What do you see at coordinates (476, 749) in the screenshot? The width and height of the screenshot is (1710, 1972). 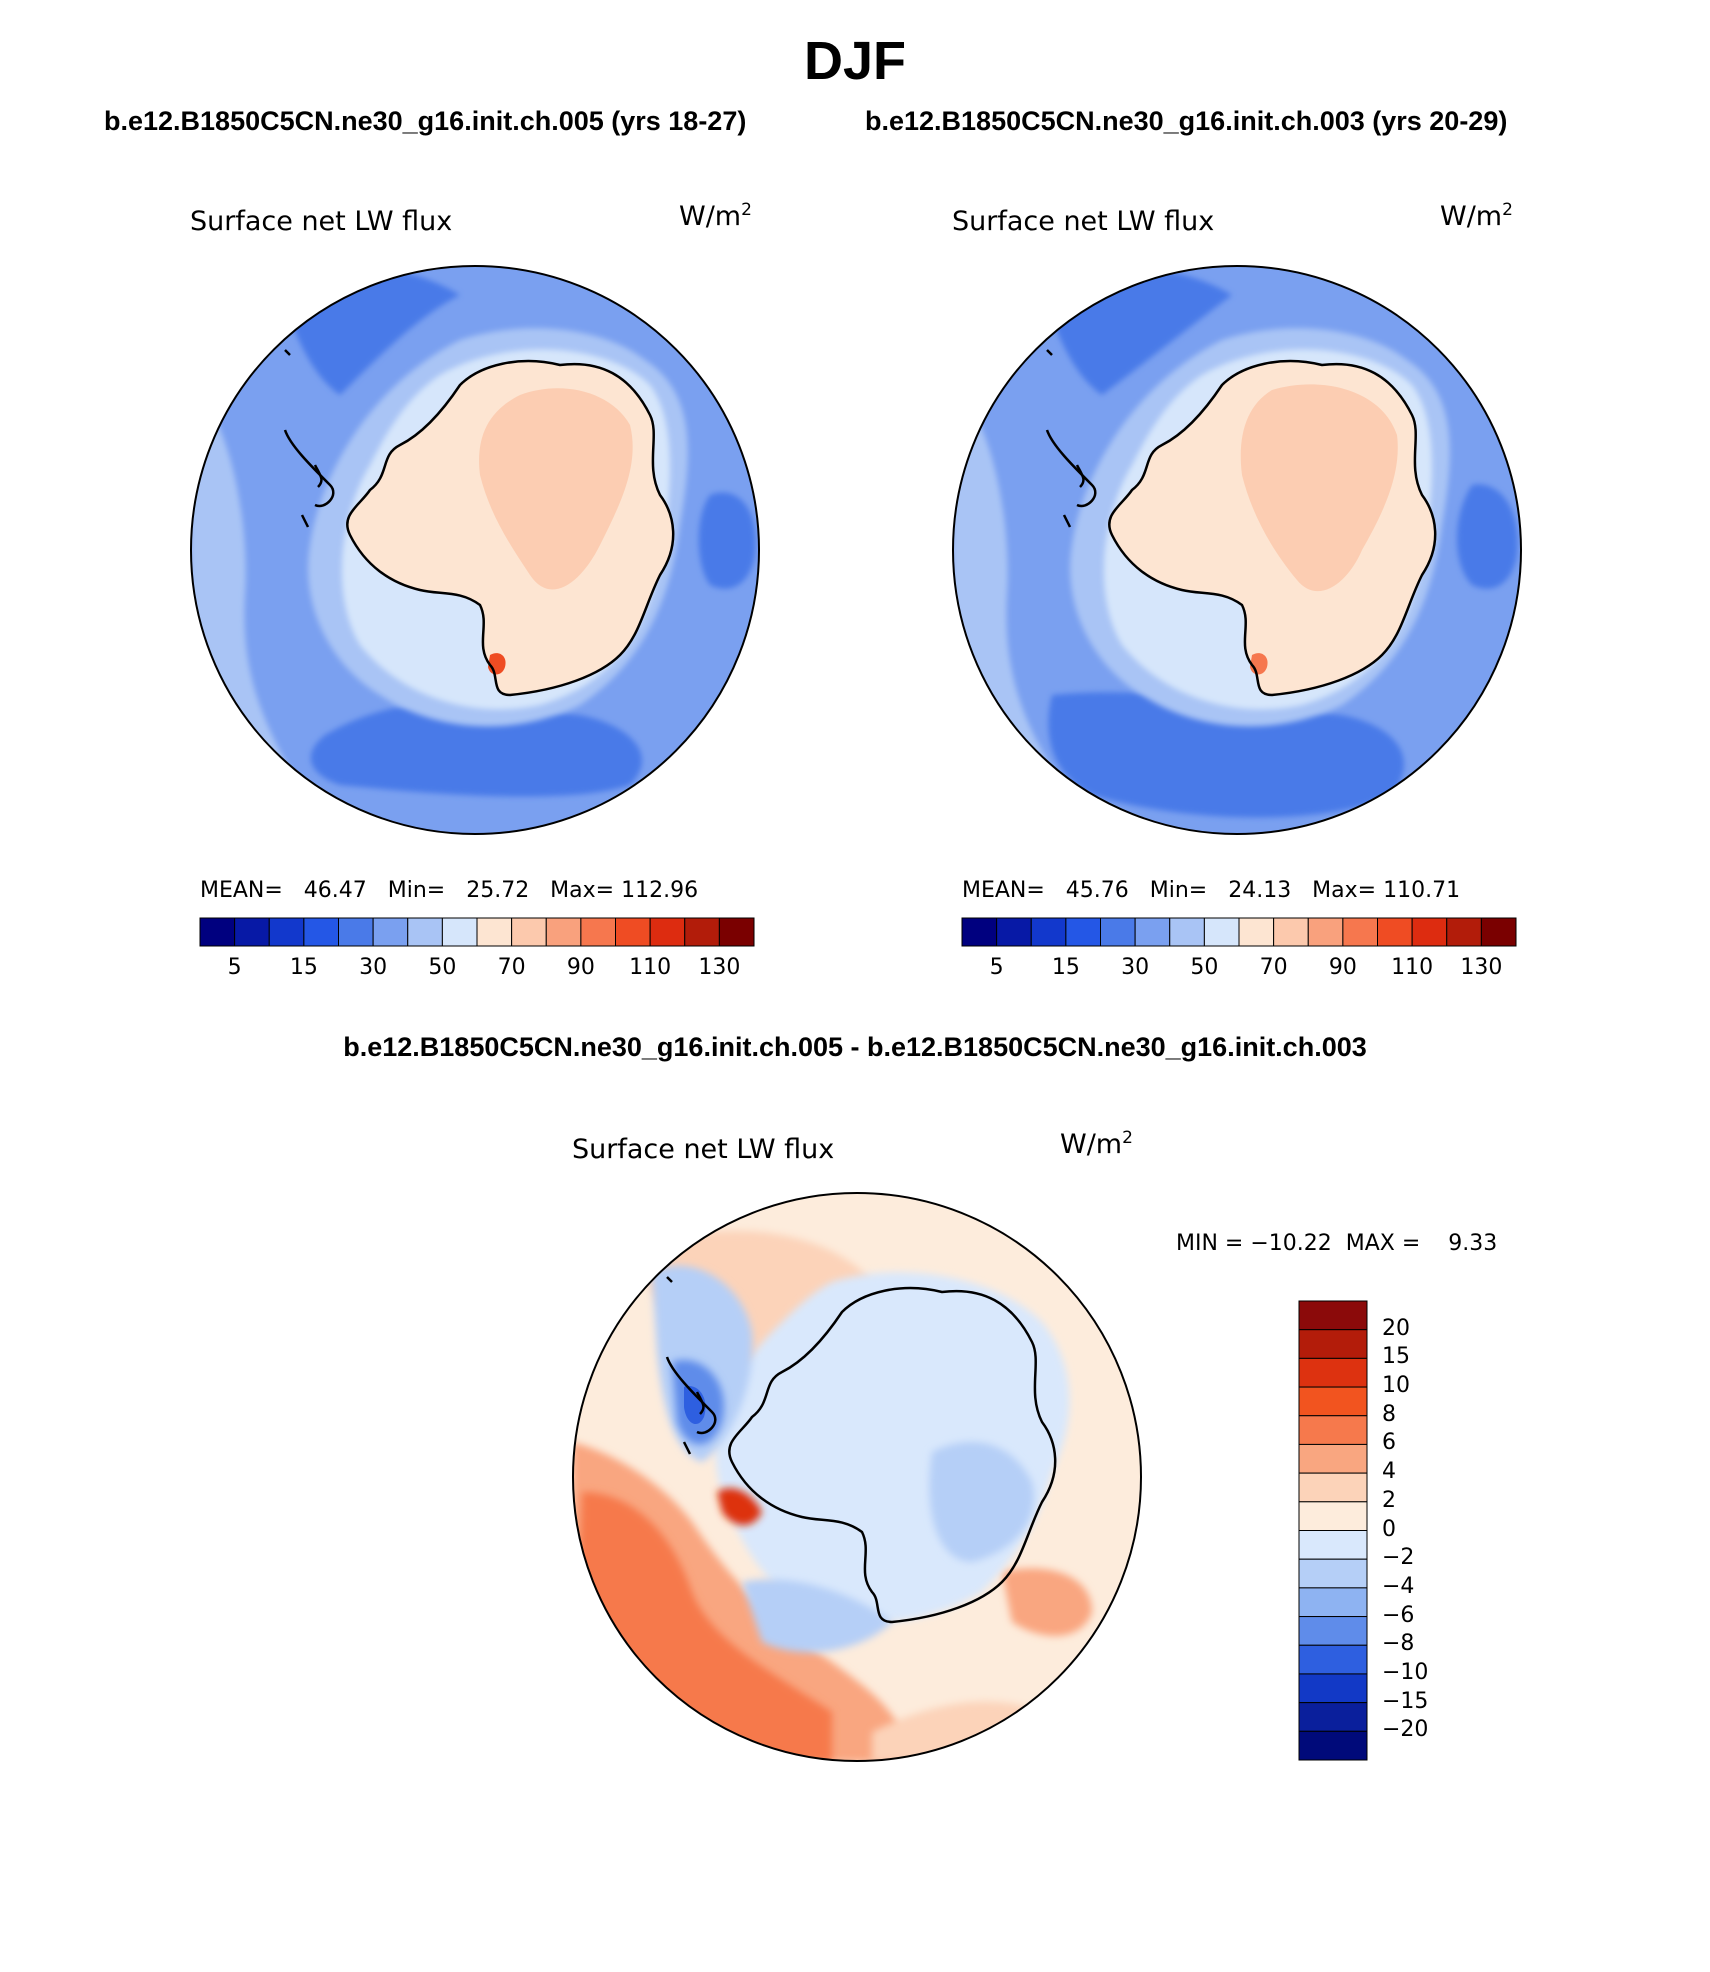 I see `panel1-dark-ocean-region-south` at bounding box center [476, 749].